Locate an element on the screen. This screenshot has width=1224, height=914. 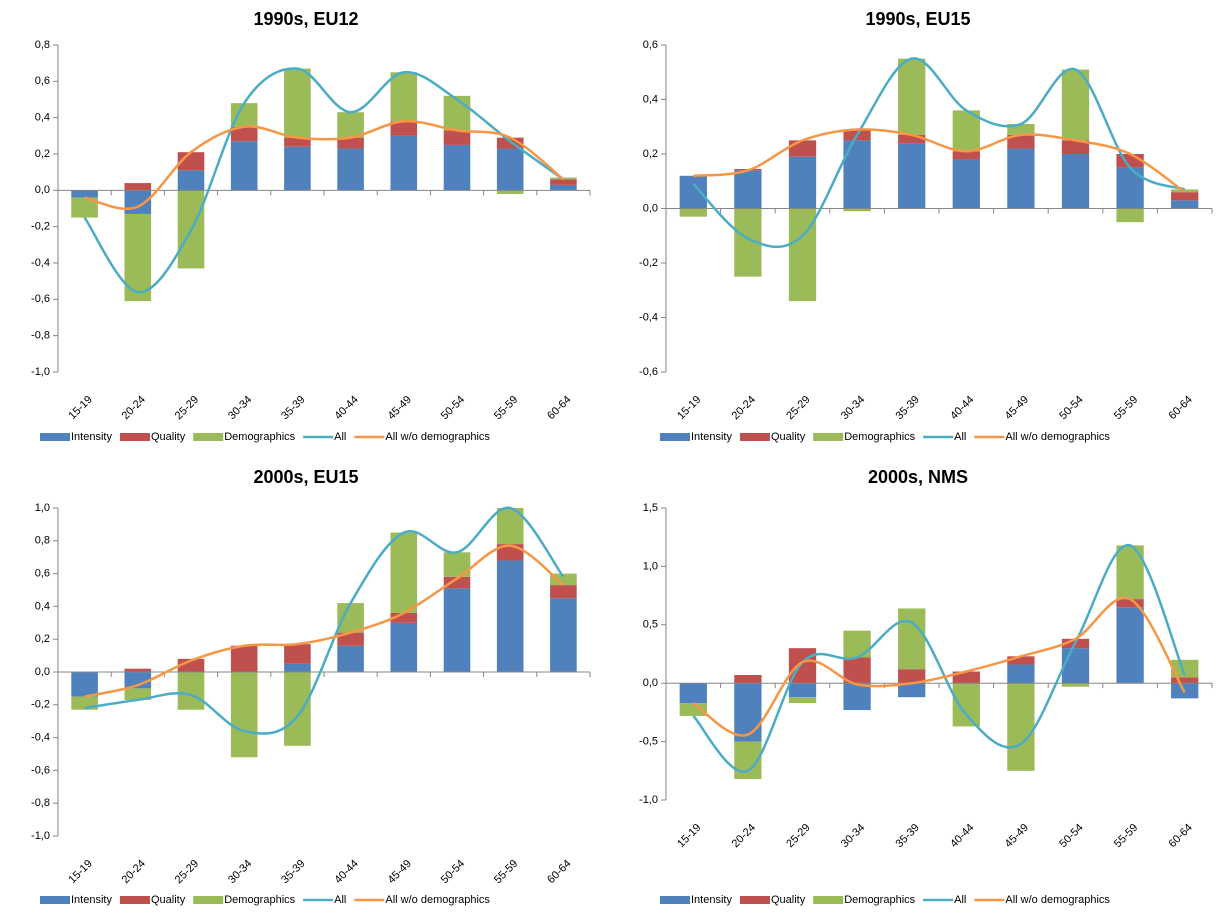
y-tick-label: -0,6 is located at coordinates (40, 299).